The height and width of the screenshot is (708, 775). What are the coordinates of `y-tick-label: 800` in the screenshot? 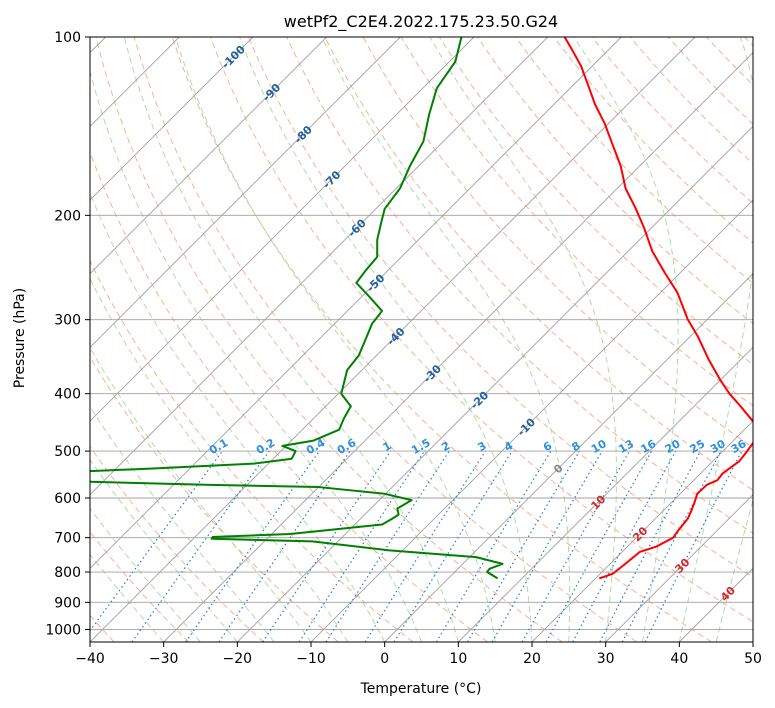 It's located at (67, 573).